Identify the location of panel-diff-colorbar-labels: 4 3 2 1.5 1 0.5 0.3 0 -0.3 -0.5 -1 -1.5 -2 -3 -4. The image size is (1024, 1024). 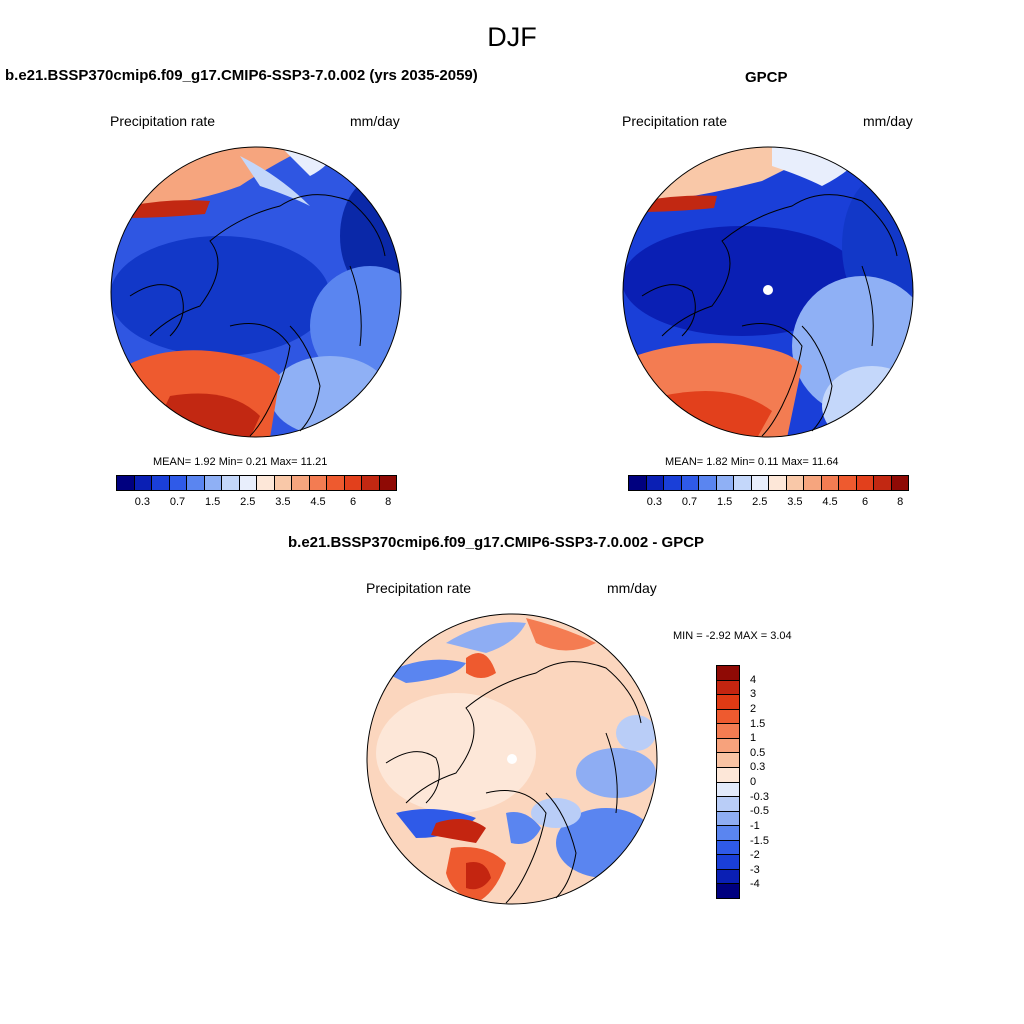
(770, 782).